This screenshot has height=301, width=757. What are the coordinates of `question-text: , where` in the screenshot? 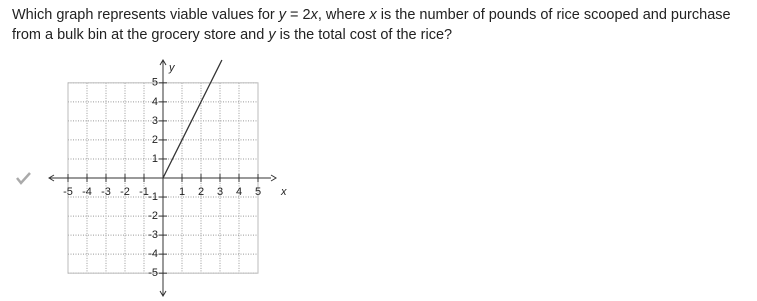 It's located at (343, 15).